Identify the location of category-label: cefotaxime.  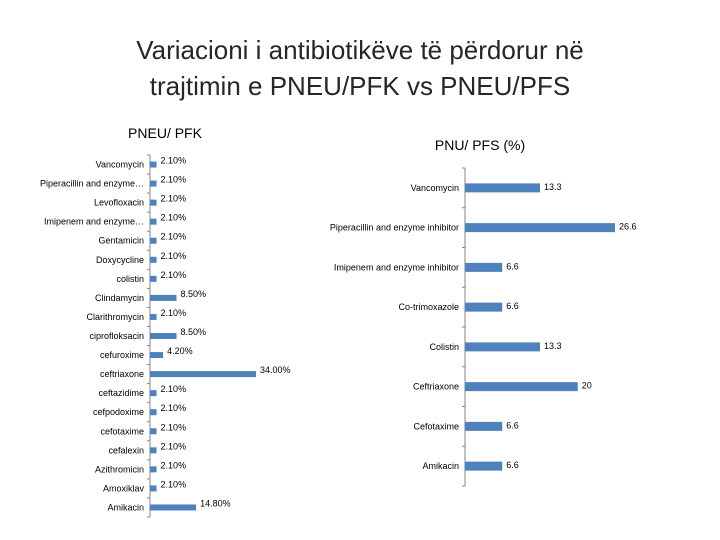
(122, 431).